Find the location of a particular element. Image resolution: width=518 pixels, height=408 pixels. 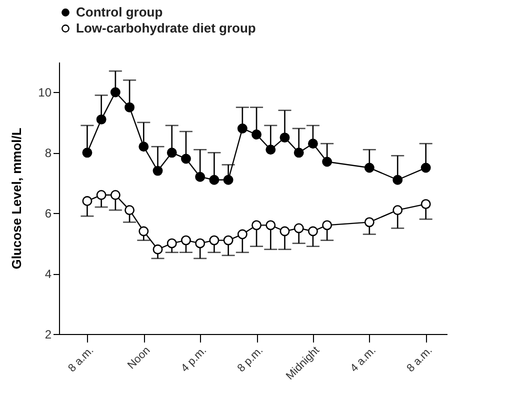

y-tick-label: 10 is located at coordinates (45, 93).